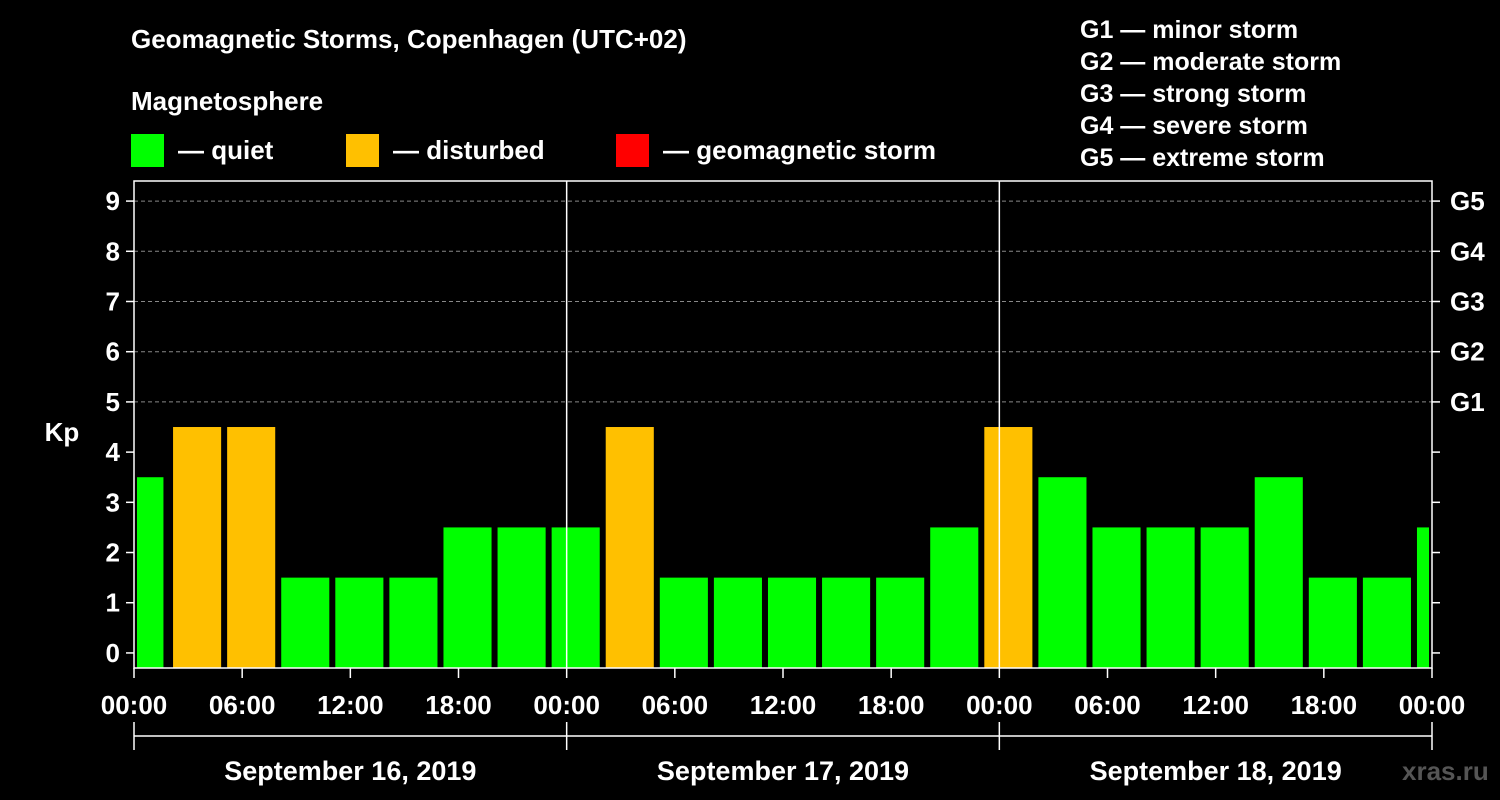  I want to click on magnetosphere-label: Magnetosphere, so click(227, 101).